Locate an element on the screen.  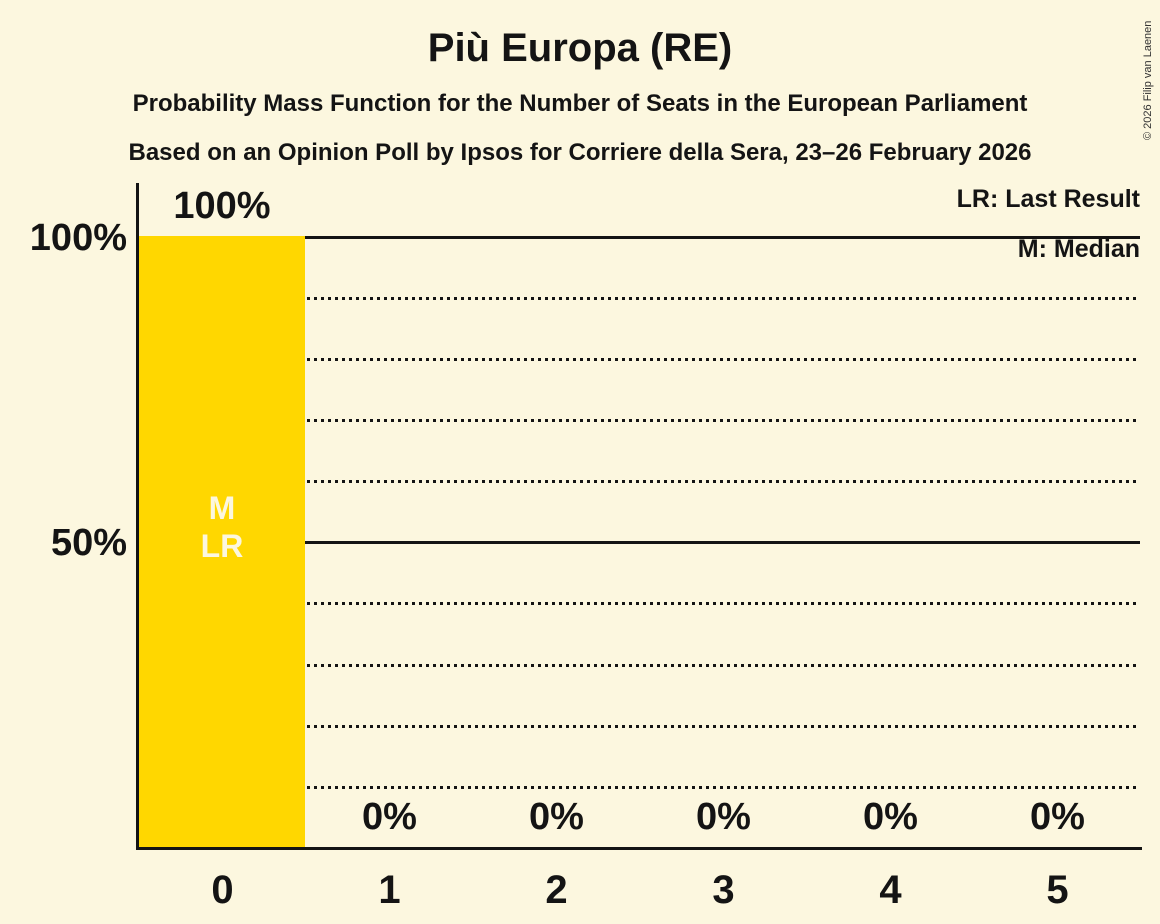
y-tick-50: 50% is located at coordinates (88, 543).